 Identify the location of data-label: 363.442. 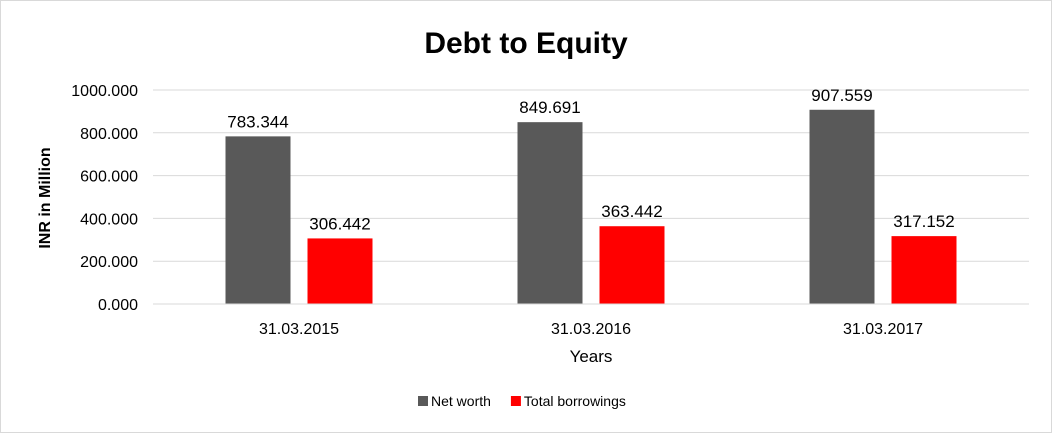
(631, 211).